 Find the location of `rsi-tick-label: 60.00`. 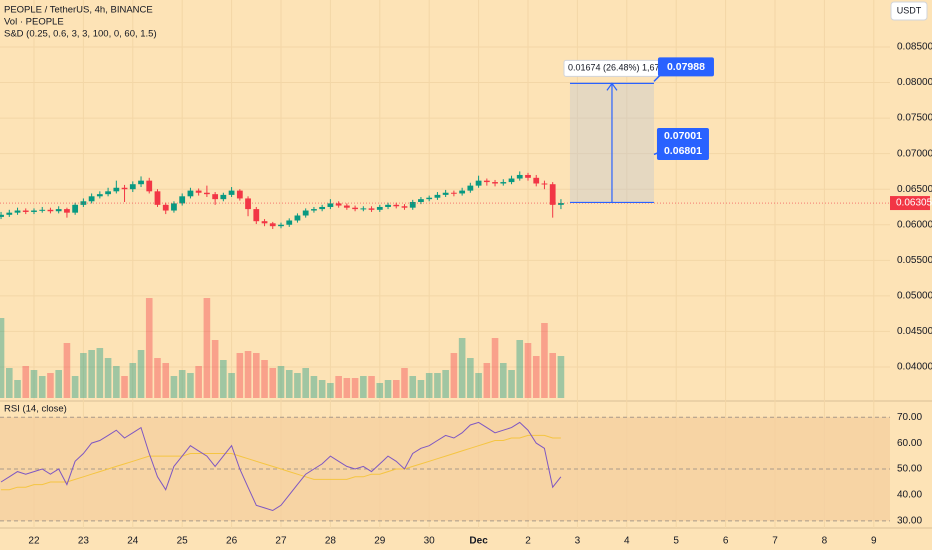

rsi-tick-label: 60.00 is located at coordinates (909, 443).